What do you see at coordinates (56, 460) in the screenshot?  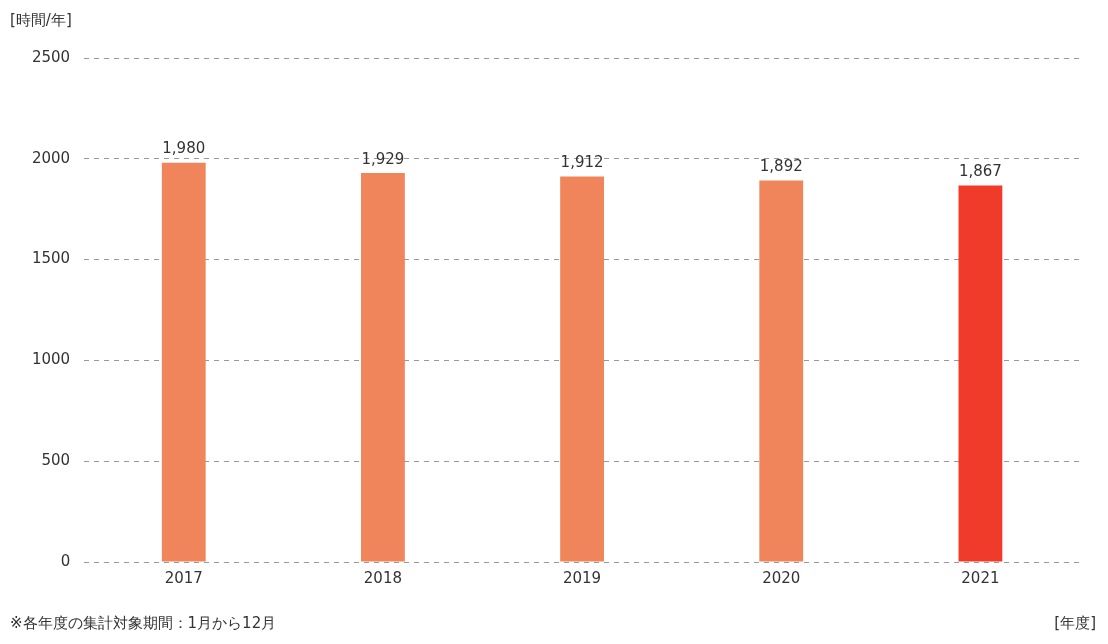 I see `y-tick-label: 500` at bounding box center [56, 460].